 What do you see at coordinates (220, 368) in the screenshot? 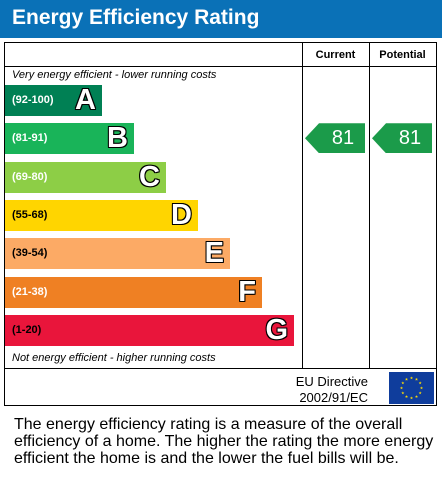
I see `footer-divider` at bounding box center [220, 368].